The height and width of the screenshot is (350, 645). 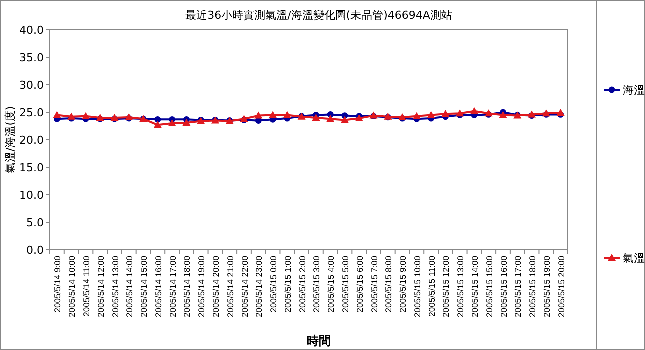 I want to click on x-tick-label: 2005/5/15 18:00, so click(x=533, y=287).